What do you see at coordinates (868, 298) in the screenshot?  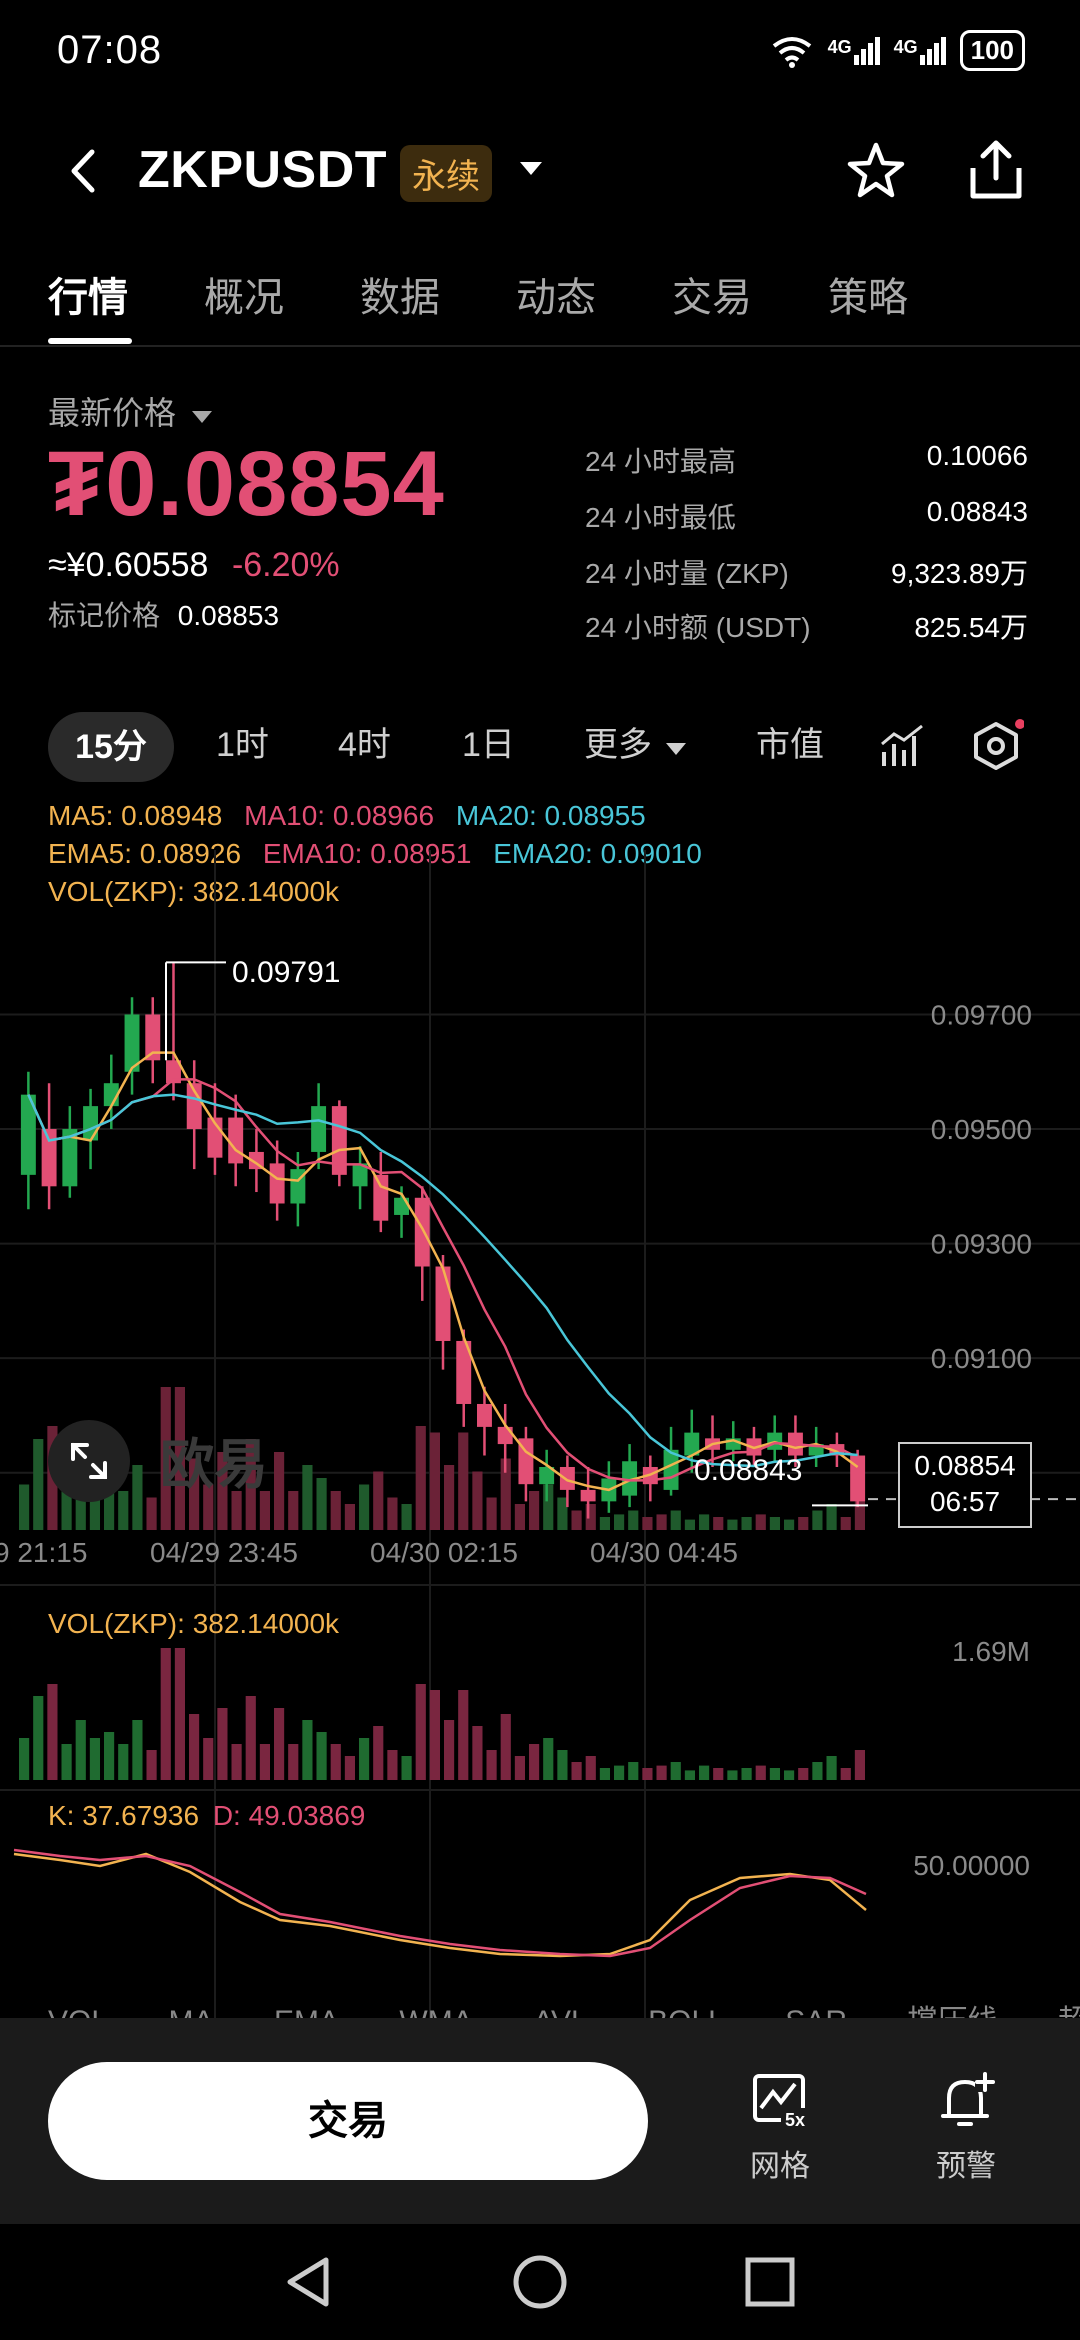 I see `tab-strategy: 策略` at bounding box center [868, 298].